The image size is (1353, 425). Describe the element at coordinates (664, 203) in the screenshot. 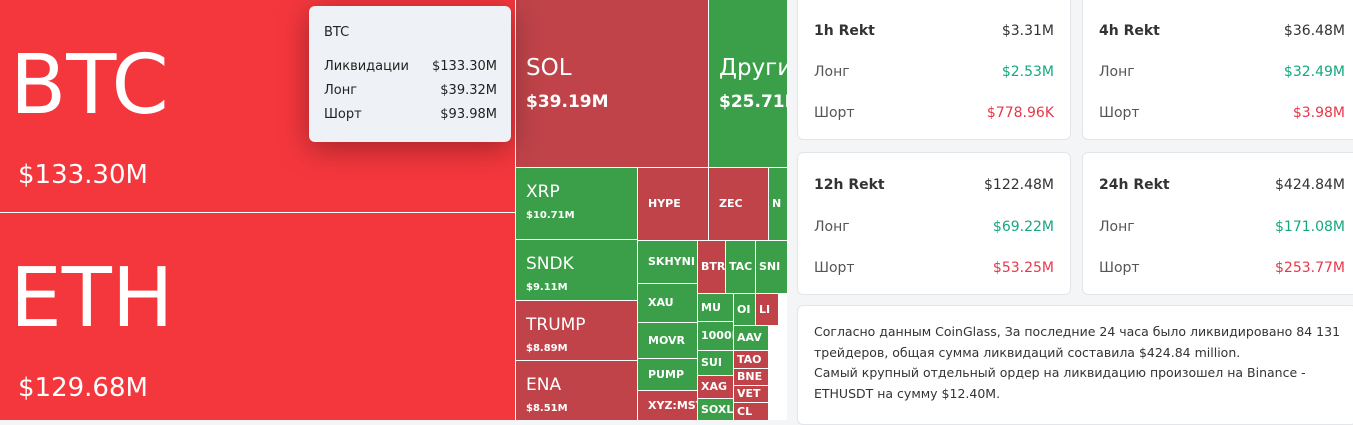

I see `tile-label: HYPE` at that location.